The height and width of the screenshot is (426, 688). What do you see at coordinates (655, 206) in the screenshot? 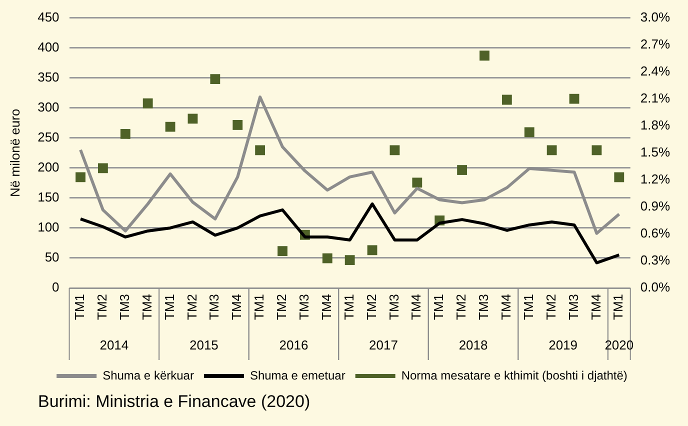
I see `y2-tick-label: 0.9%` at bounding box center [655, 206].